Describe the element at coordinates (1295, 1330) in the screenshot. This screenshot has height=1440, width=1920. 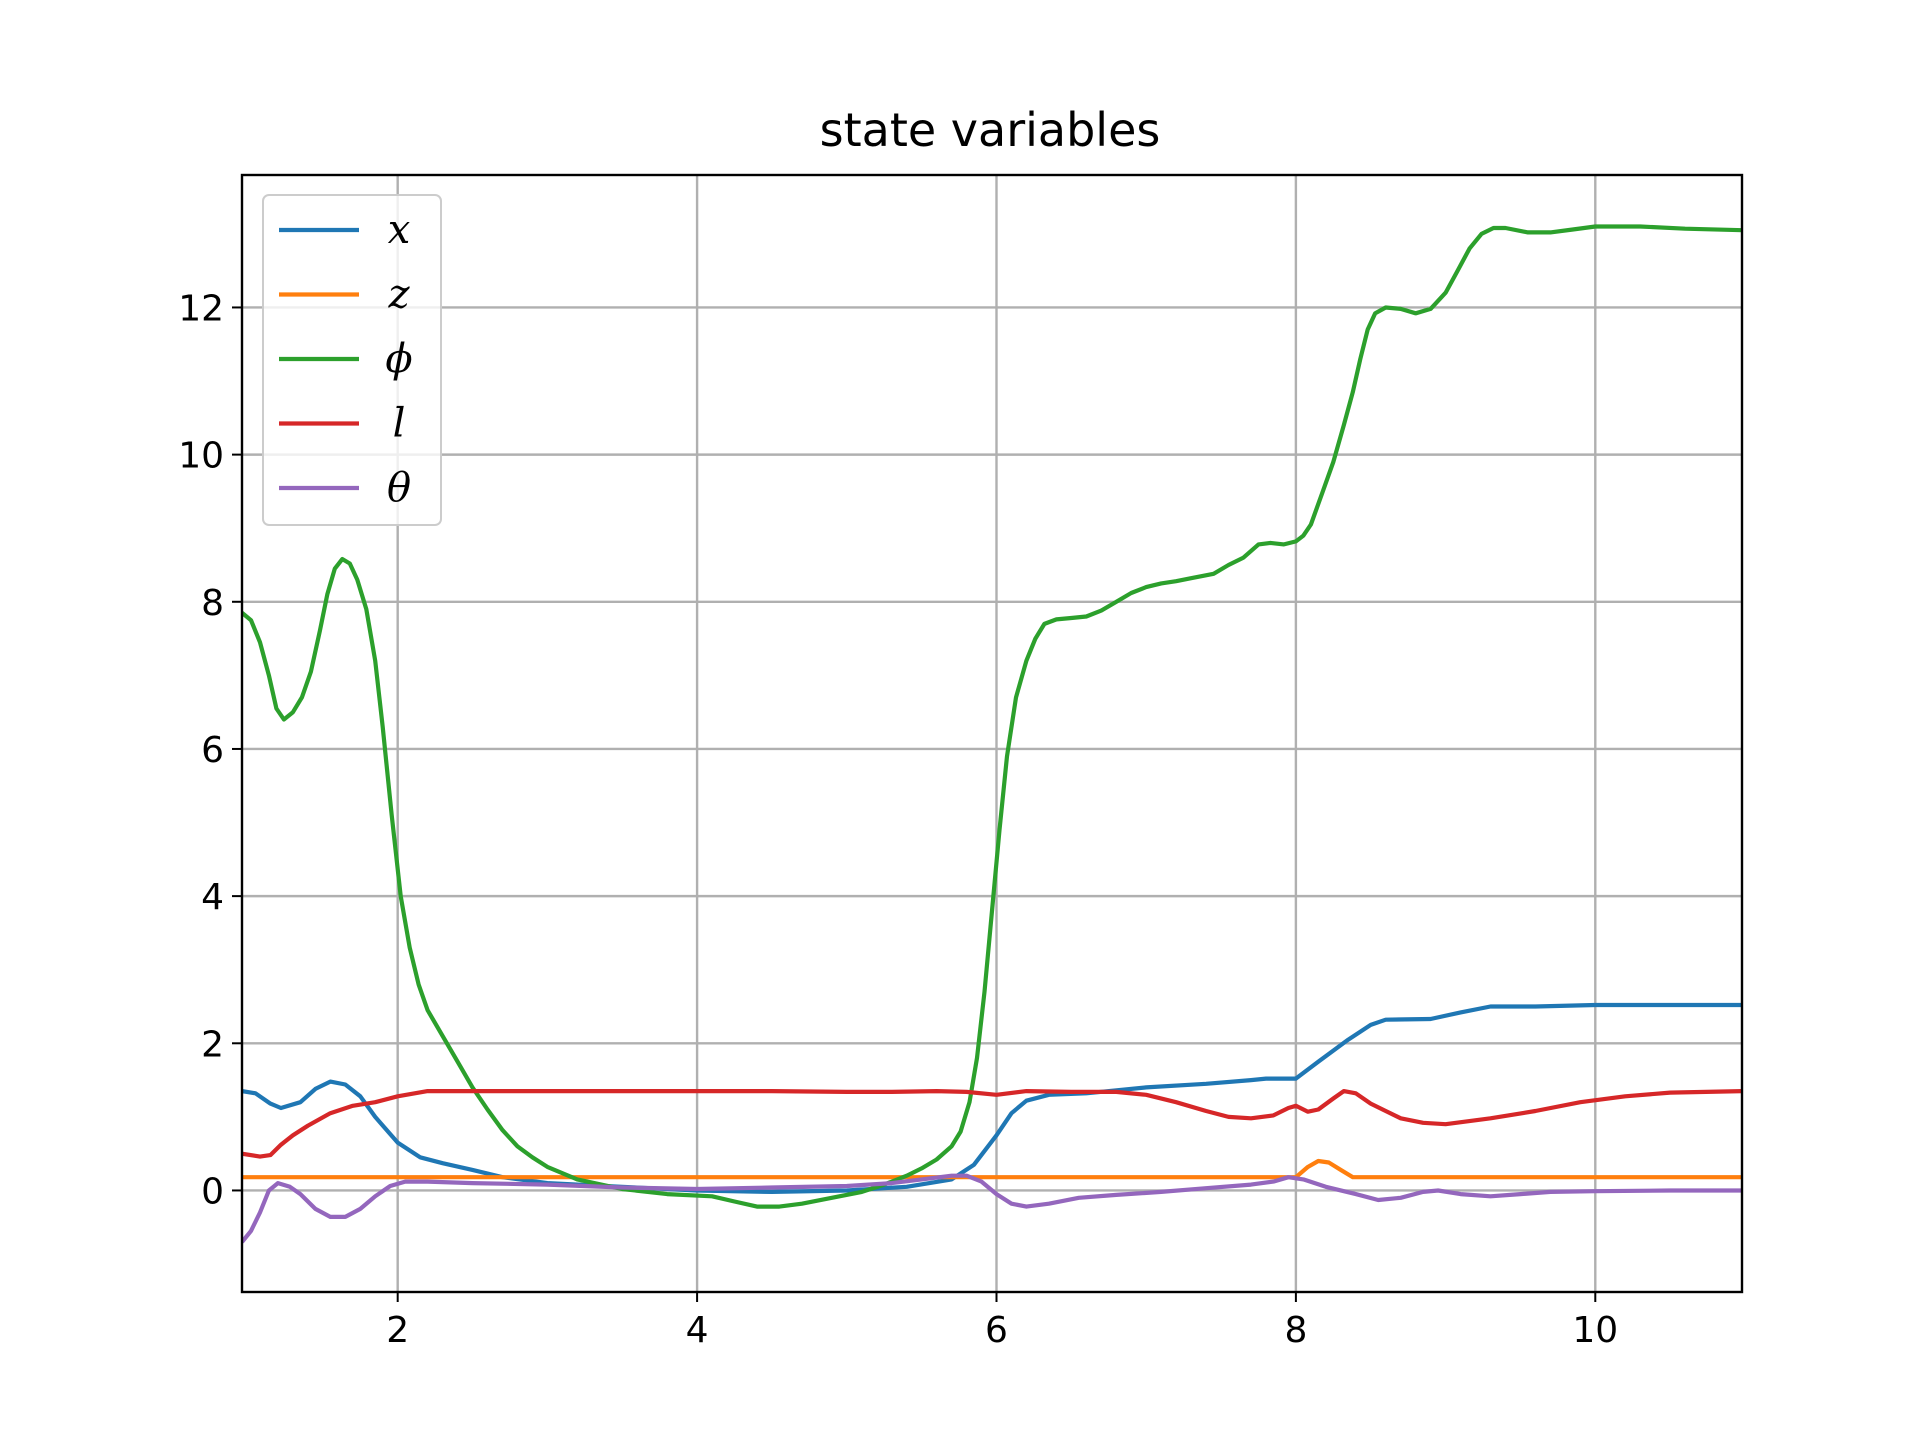
I see `x-tick-label: 8` at that location.